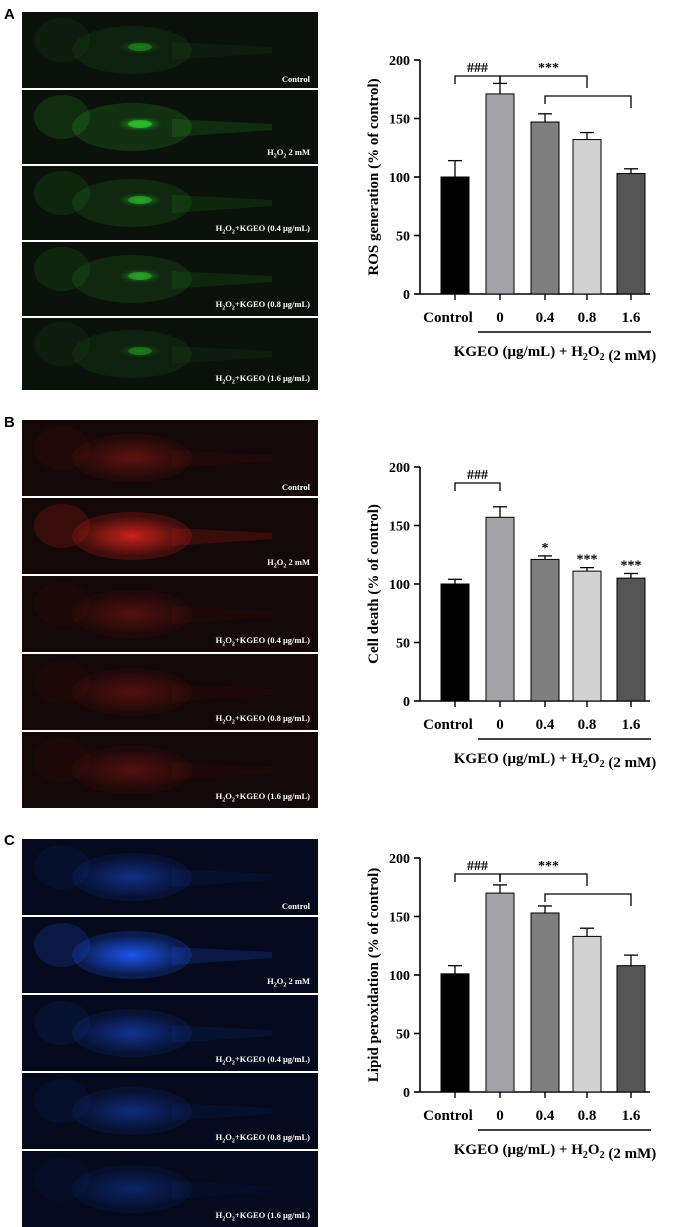 The image size is (675, 1227). I want to click on y-axis-label: Lipid peroxidation (% of control), so click(374, 975).